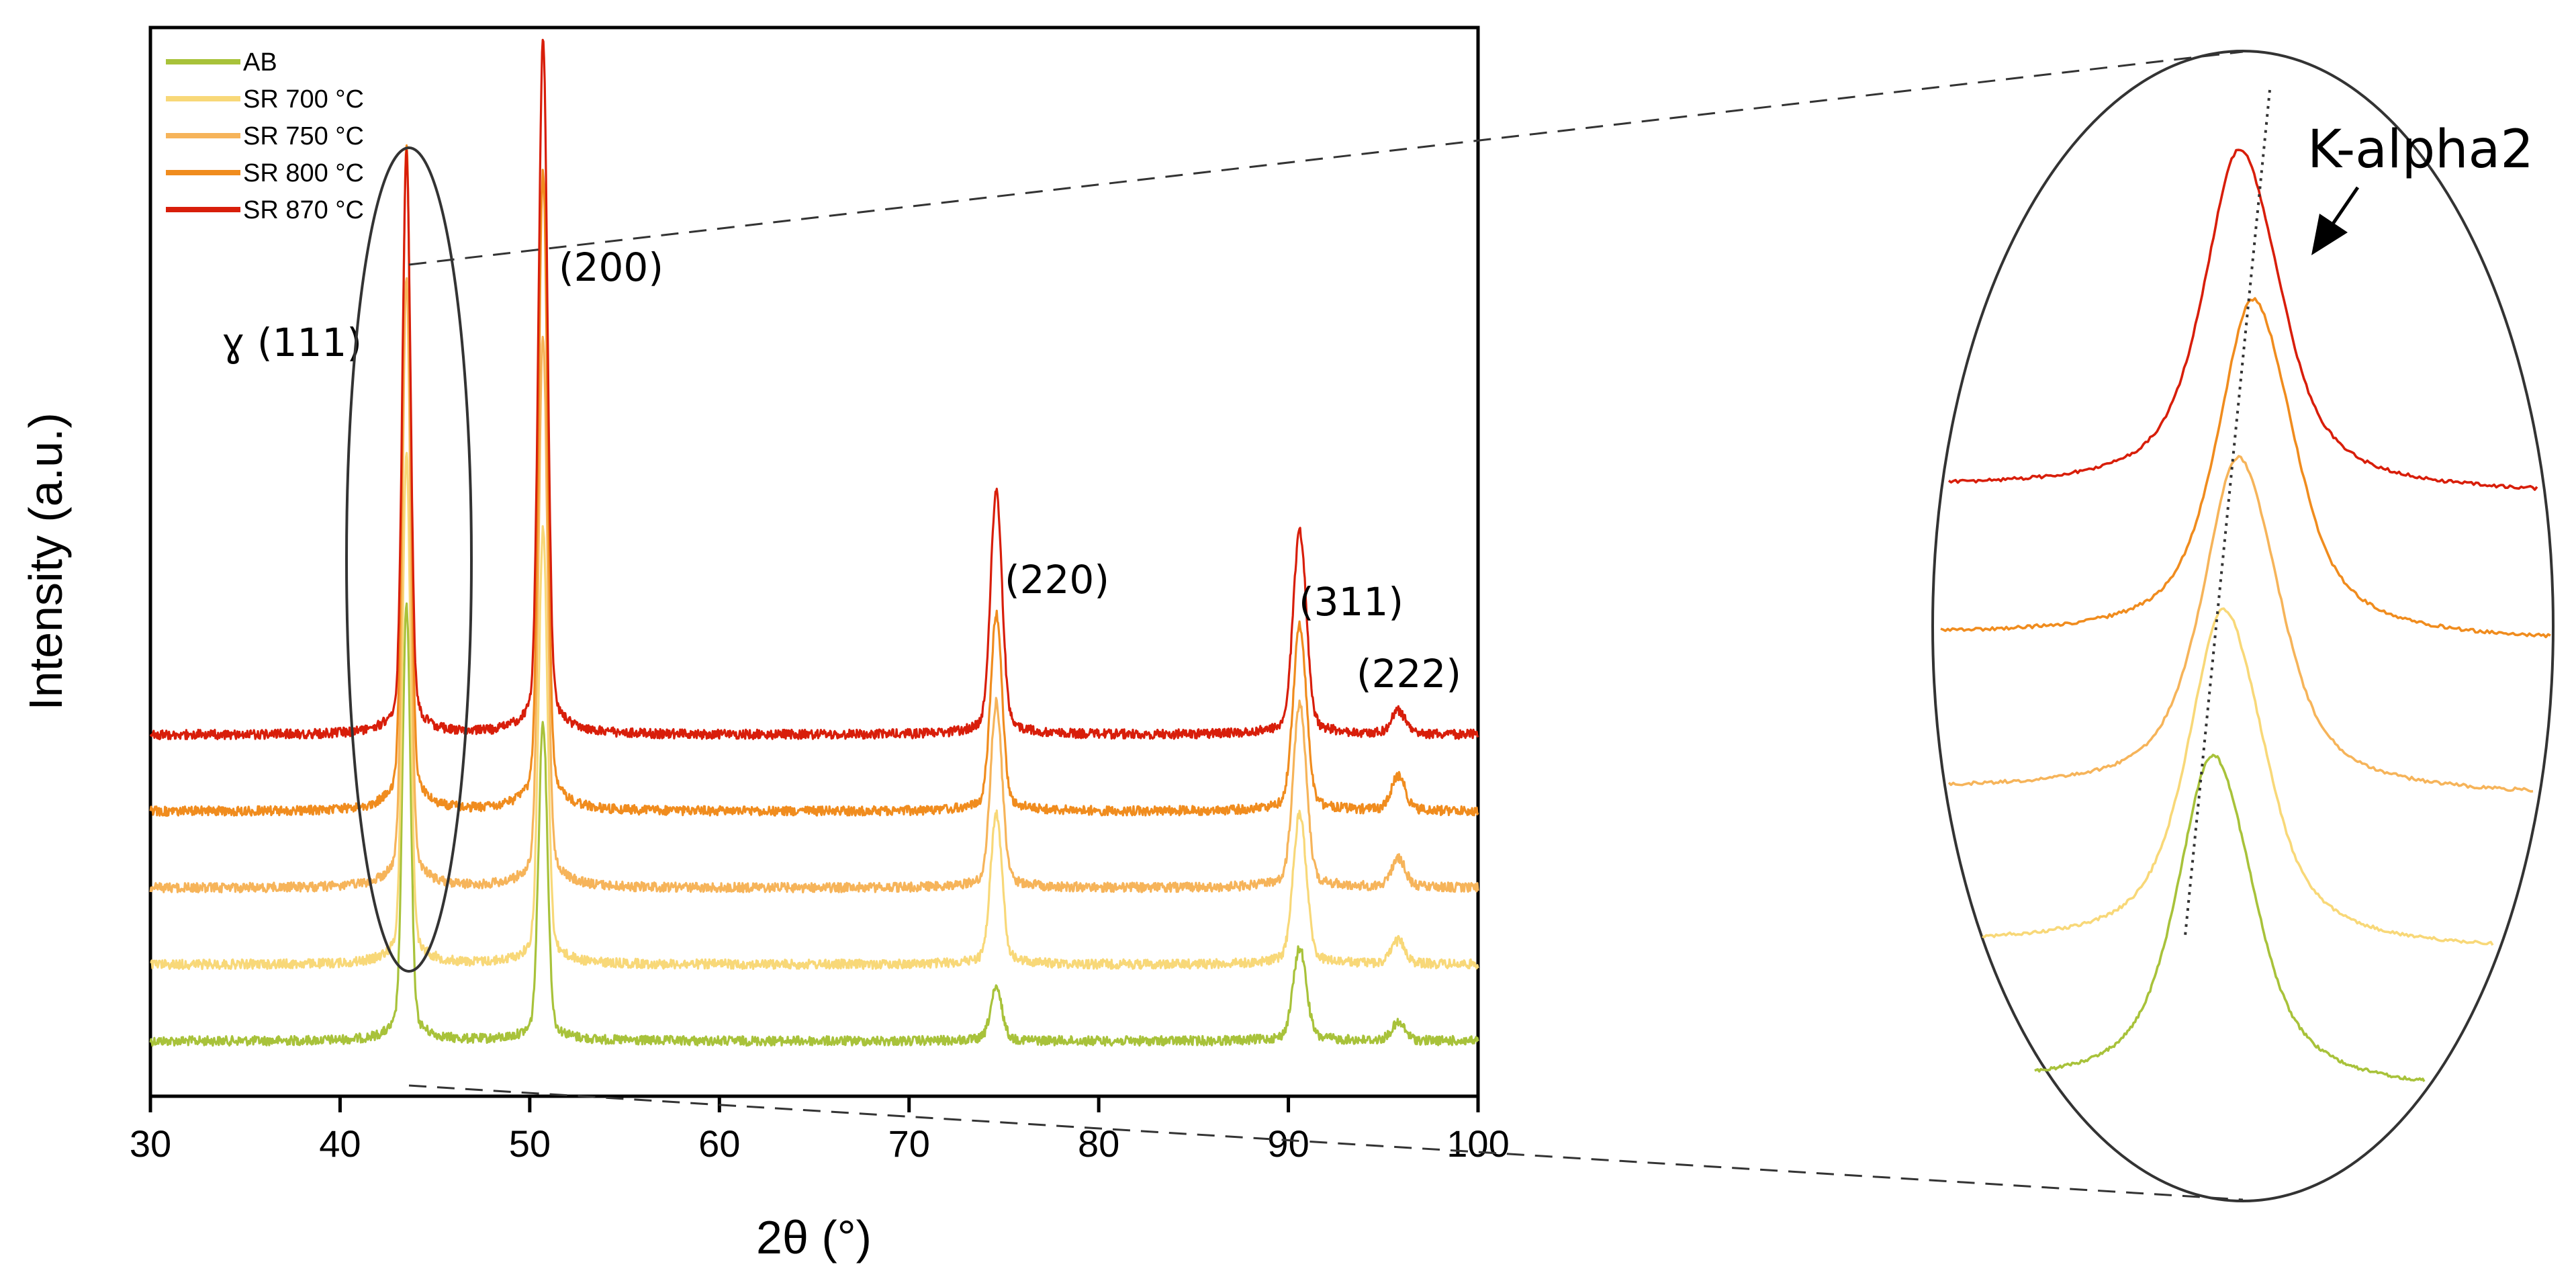 This screenshot has width=2576, height=1287. Describe the element at coordinates (1057, 580) in the screenshot. I see `peak-label-220: (220)` at that location.